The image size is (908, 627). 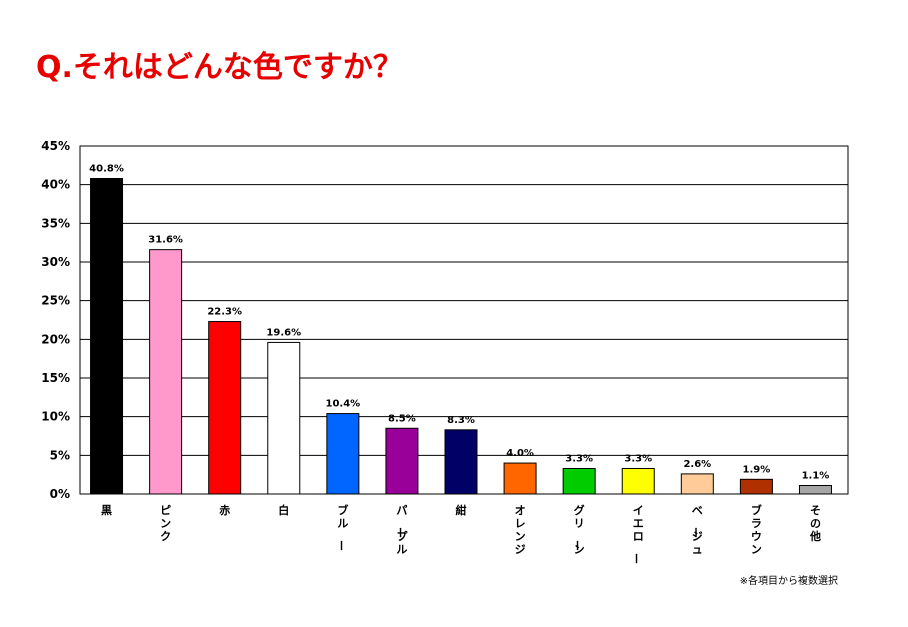 I want to click on data-label: 8.5%, so click(x=402, y=418).